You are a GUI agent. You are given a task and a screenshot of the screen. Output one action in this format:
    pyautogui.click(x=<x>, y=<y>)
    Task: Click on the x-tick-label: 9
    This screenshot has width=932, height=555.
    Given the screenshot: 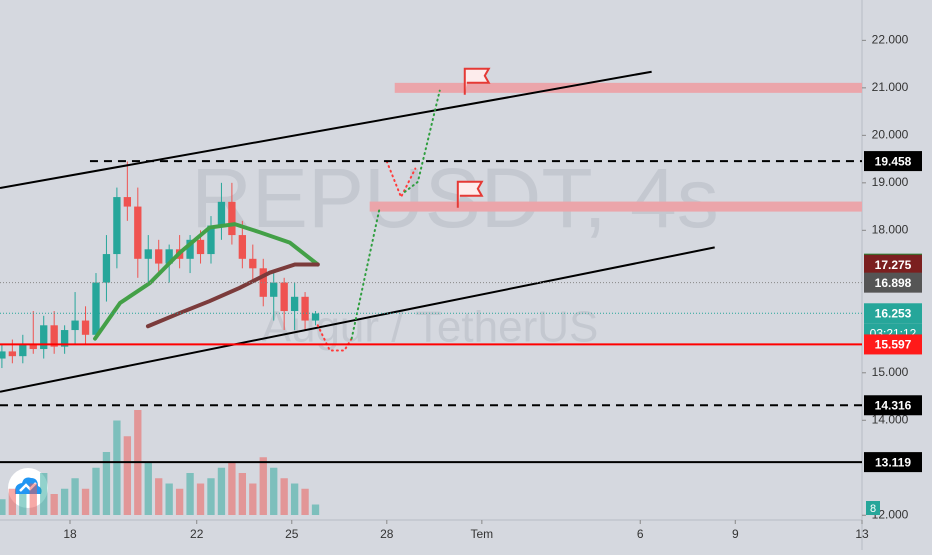 What is the action you would take?
    pyautogui.click(x=735, y=534)
    